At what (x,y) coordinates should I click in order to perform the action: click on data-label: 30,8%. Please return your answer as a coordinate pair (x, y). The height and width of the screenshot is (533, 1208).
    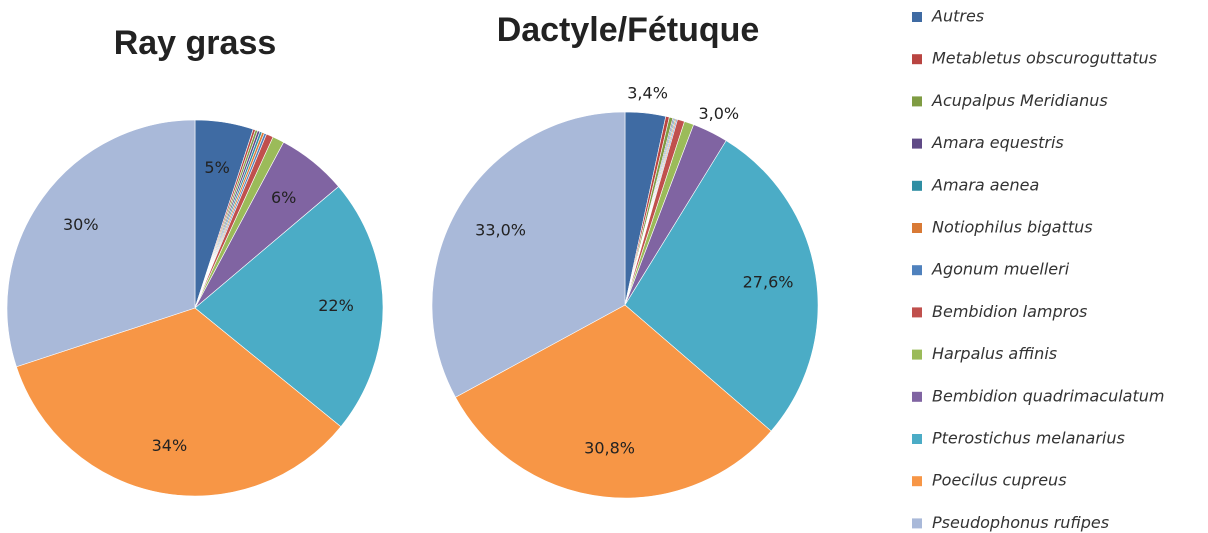
    Looking at the image, I should click on (609, 447).